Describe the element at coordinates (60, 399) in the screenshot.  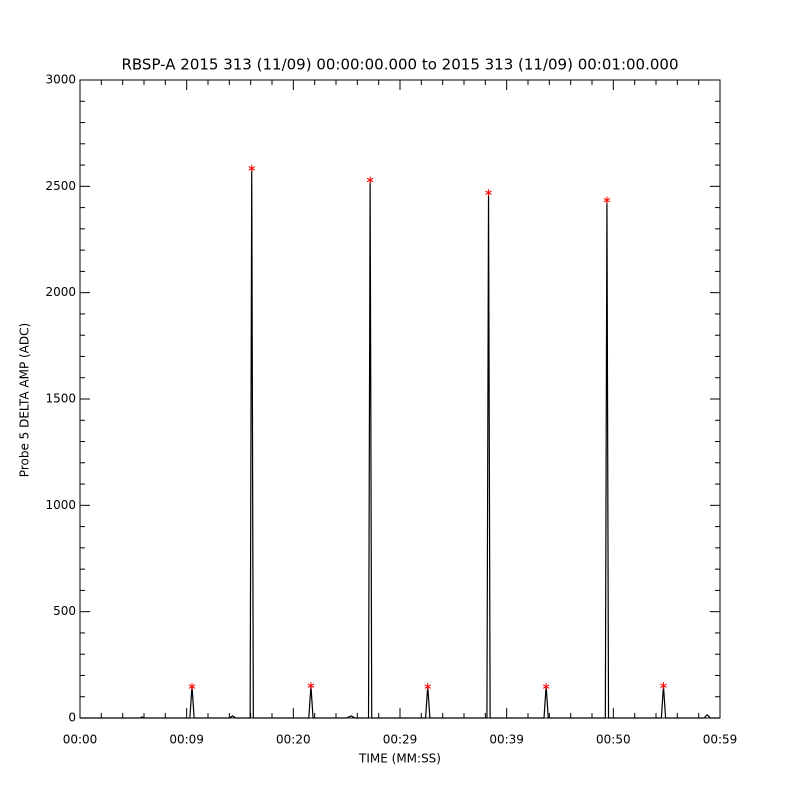
I see `y-tick-label: 1500` at that location.